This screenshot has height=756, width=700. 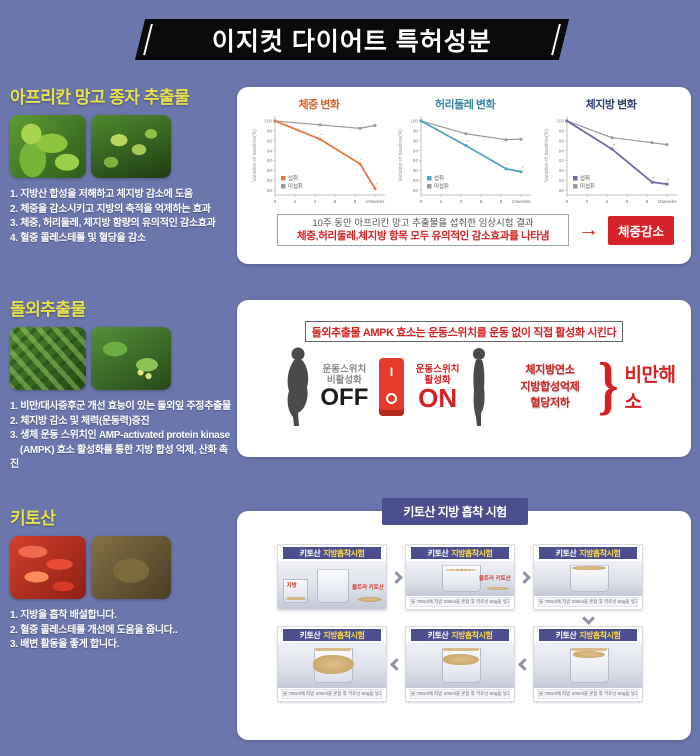 What do you see at coordinates (33, 518) in the screenshot?
I see `section-title-chitosan: 키토산` at bounding box center [33, 518].